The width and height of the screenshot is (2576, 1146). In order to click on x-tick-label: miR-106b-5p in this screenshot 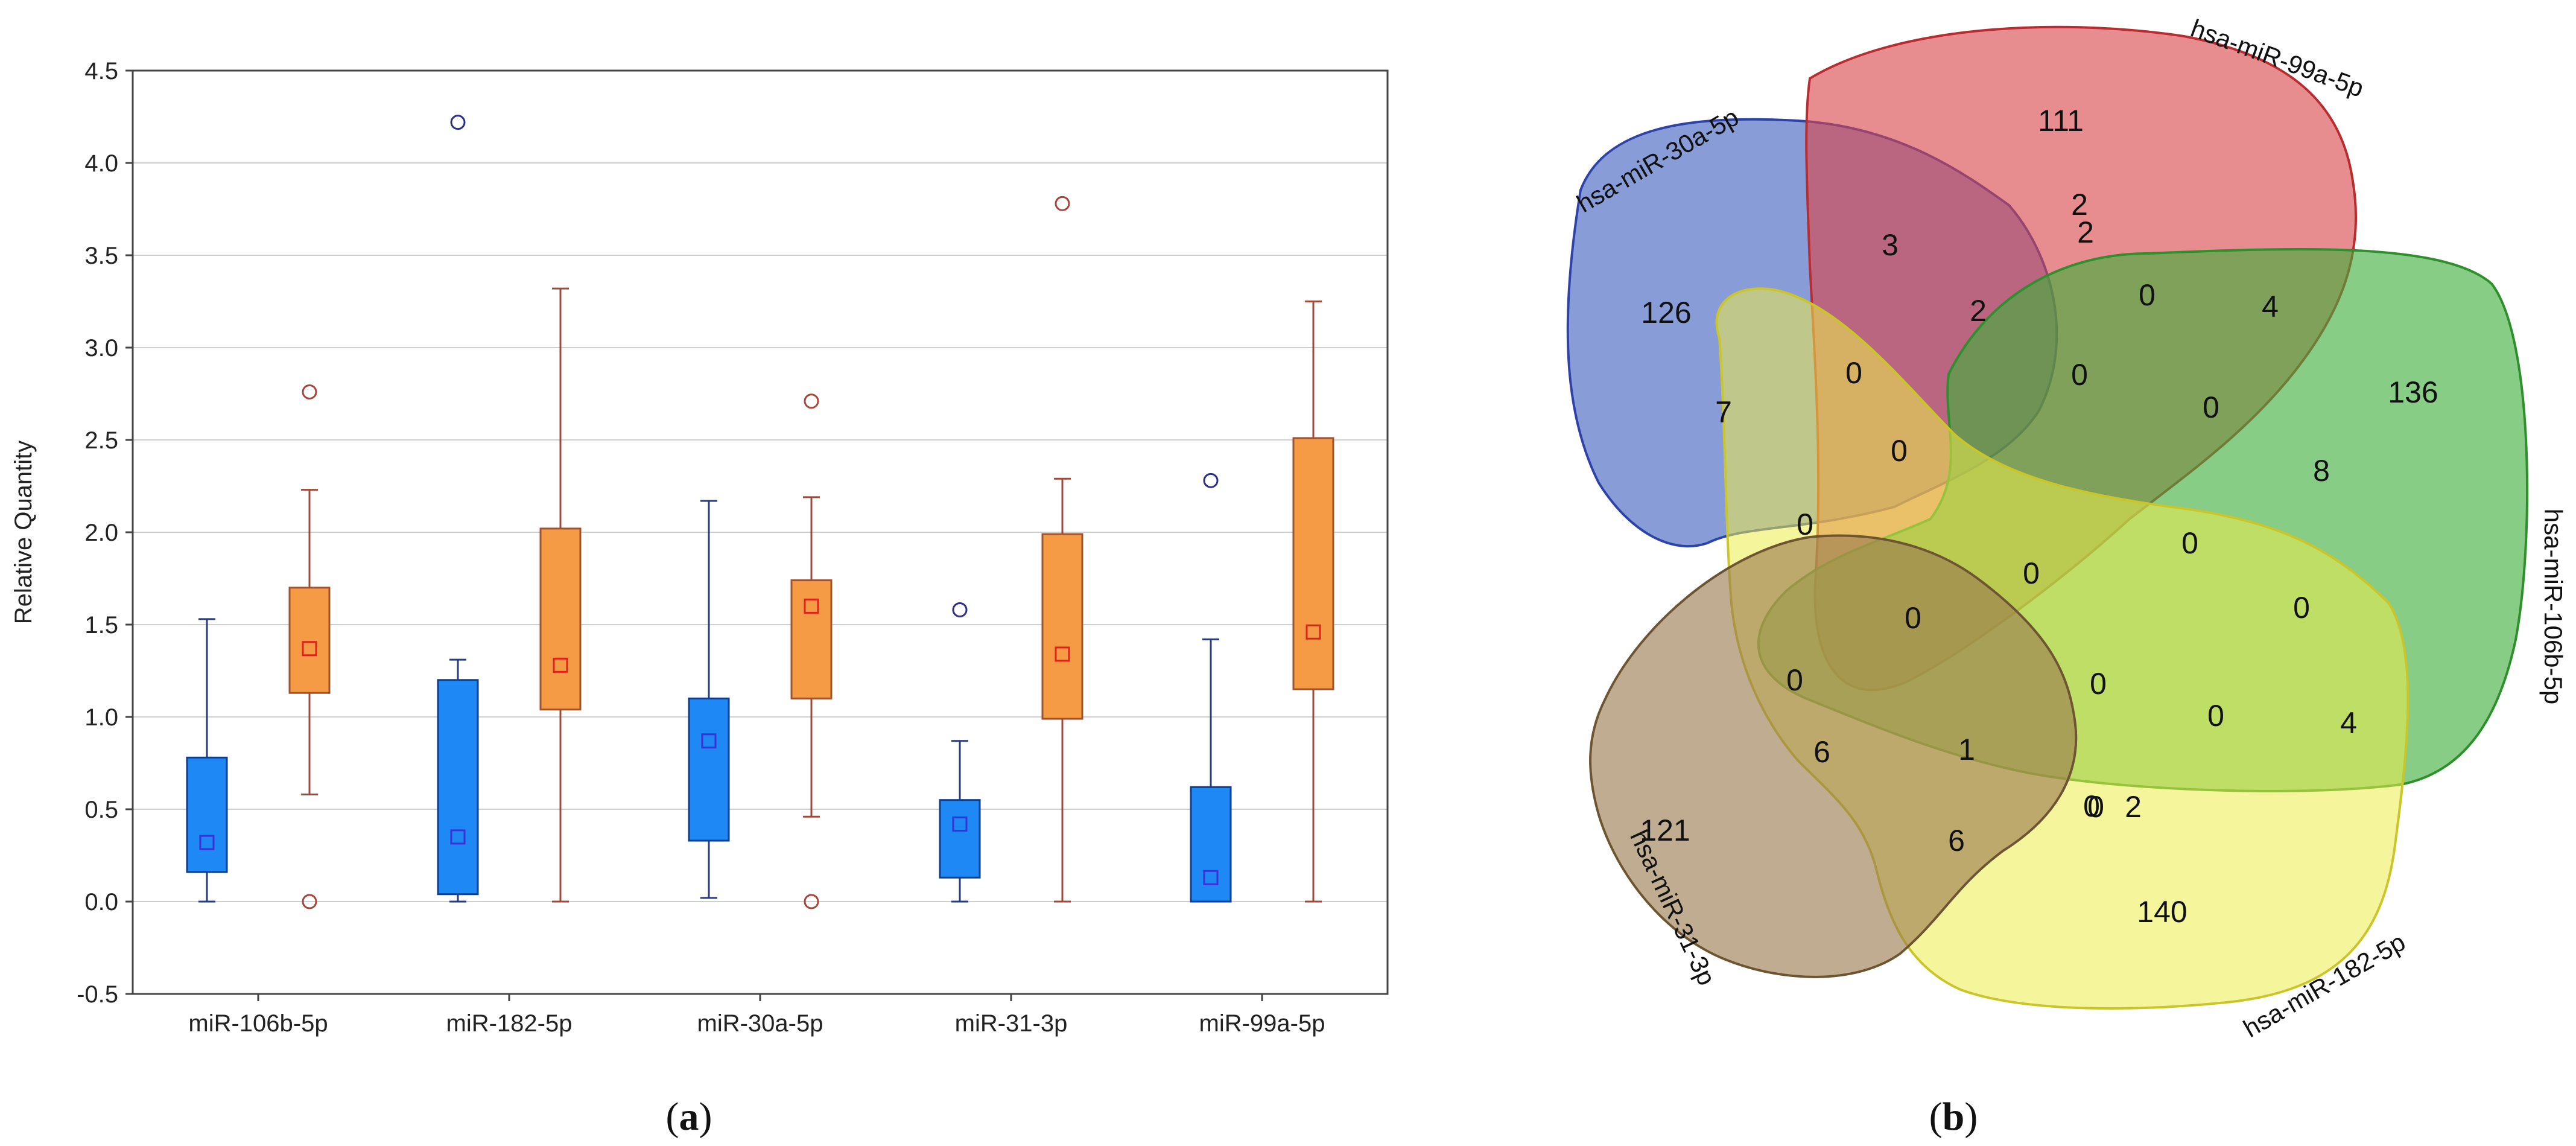, I will do `click(258, 1024)`.